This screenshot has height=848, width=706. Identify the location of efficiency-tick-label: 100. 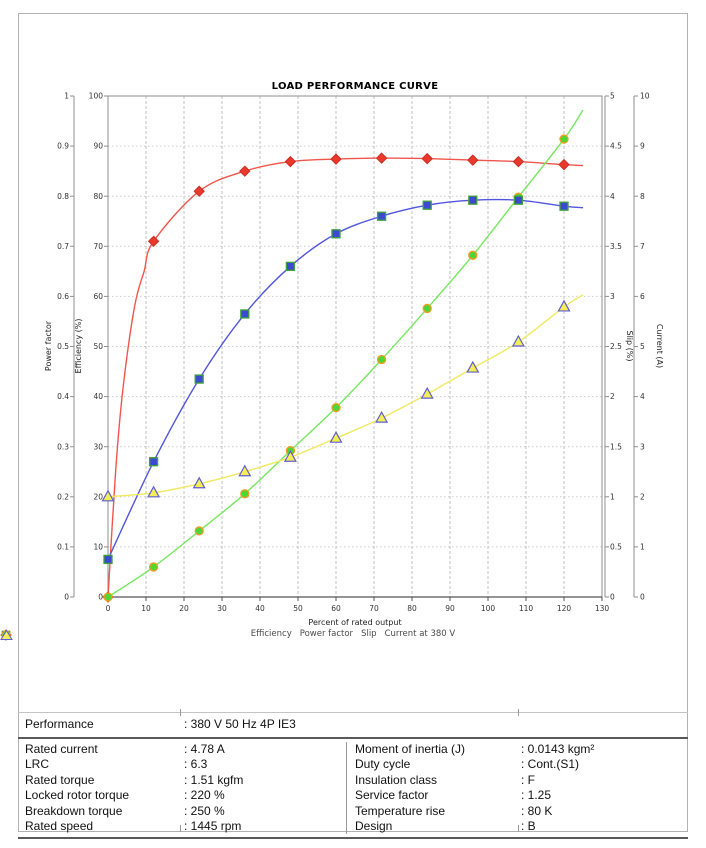
(96, 96).